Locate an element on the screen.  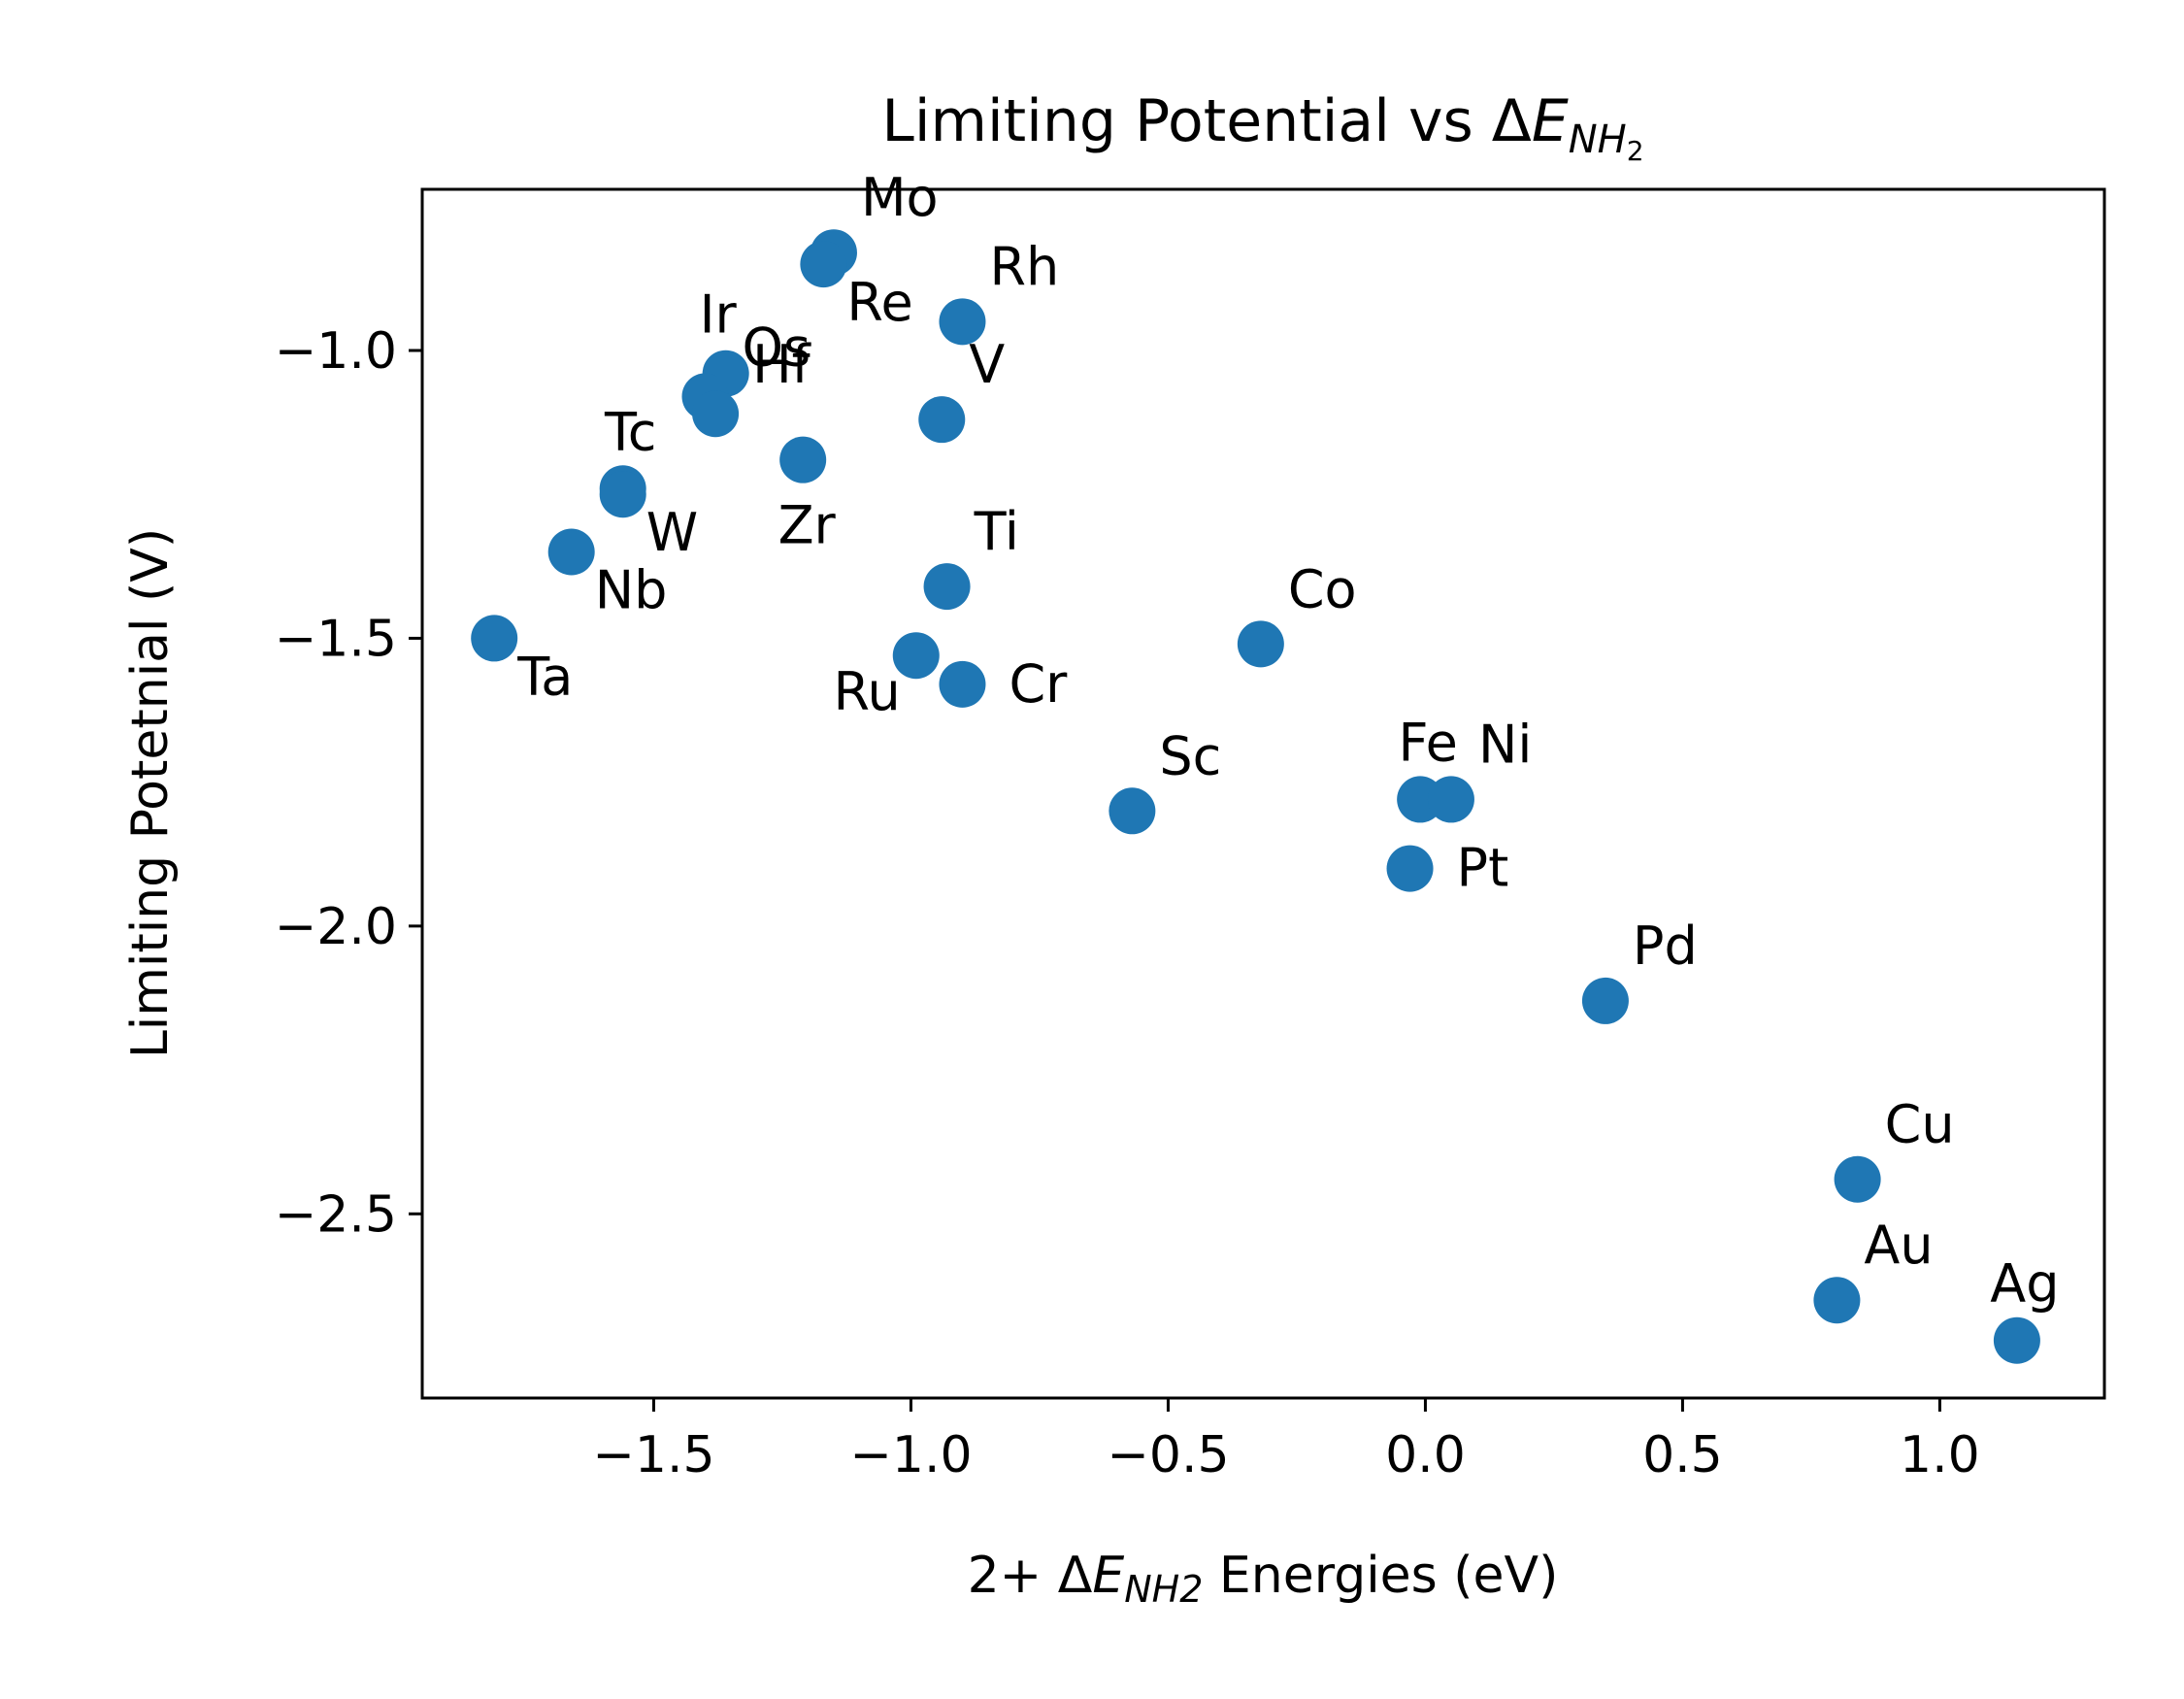
x-tick-label: 0.0 is located at coordinates (1425, 1455).